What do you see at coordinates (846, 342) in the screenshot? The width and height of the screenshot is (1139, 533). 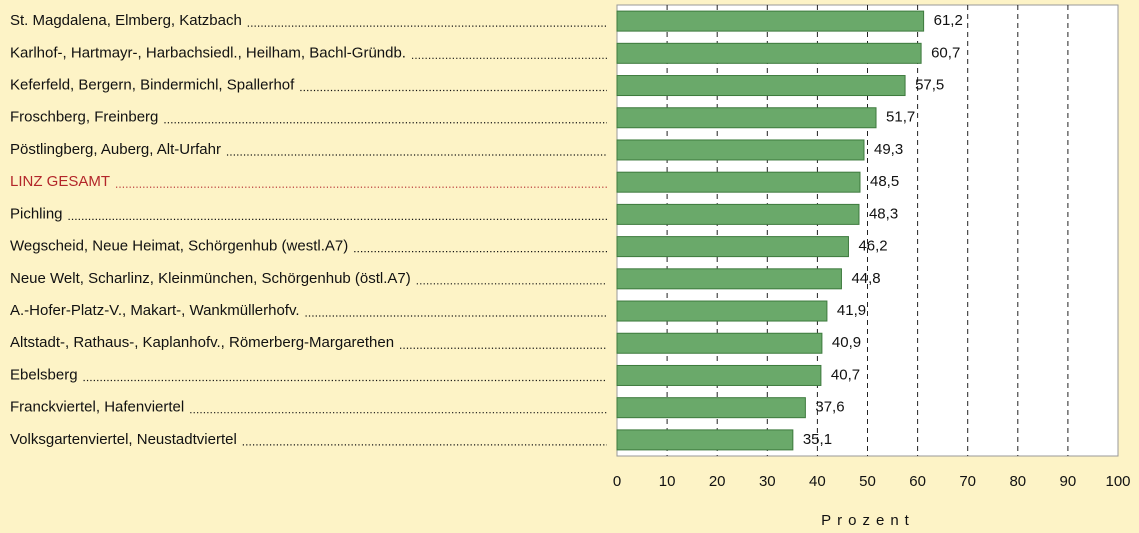 I see `value-label: 40,9` at bounding box center [846, 342].